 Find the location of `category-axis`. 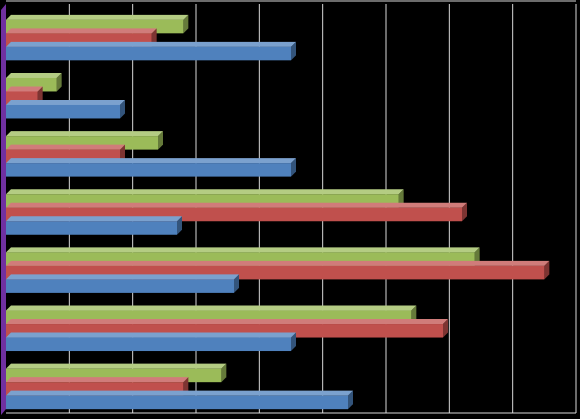

category-axis is located at coordinates (3, 209).